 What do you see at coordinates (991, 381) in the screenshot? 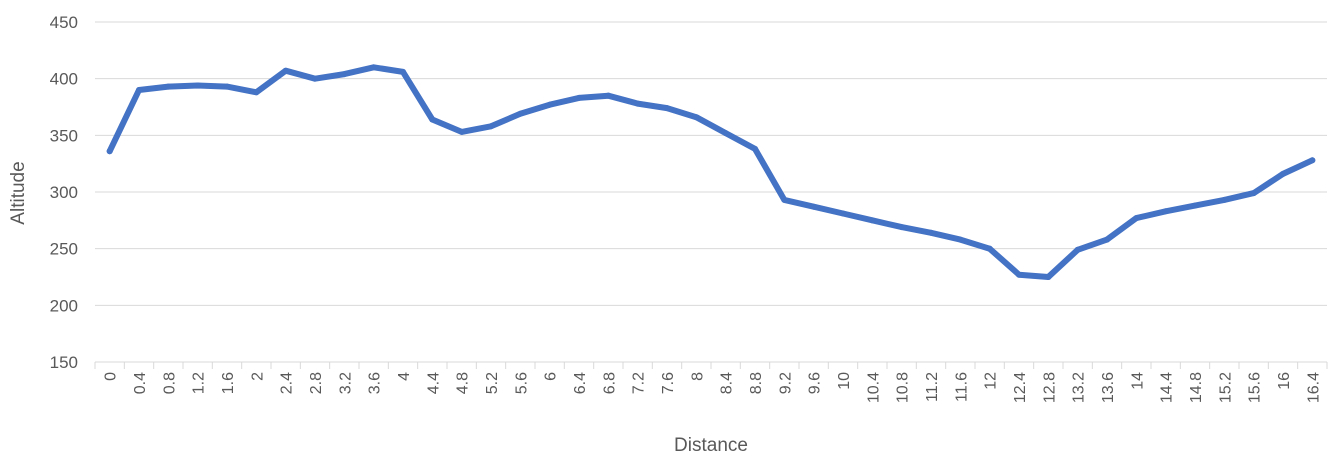
I see `x-tick-label: 12` at bounding box center [991, 381].